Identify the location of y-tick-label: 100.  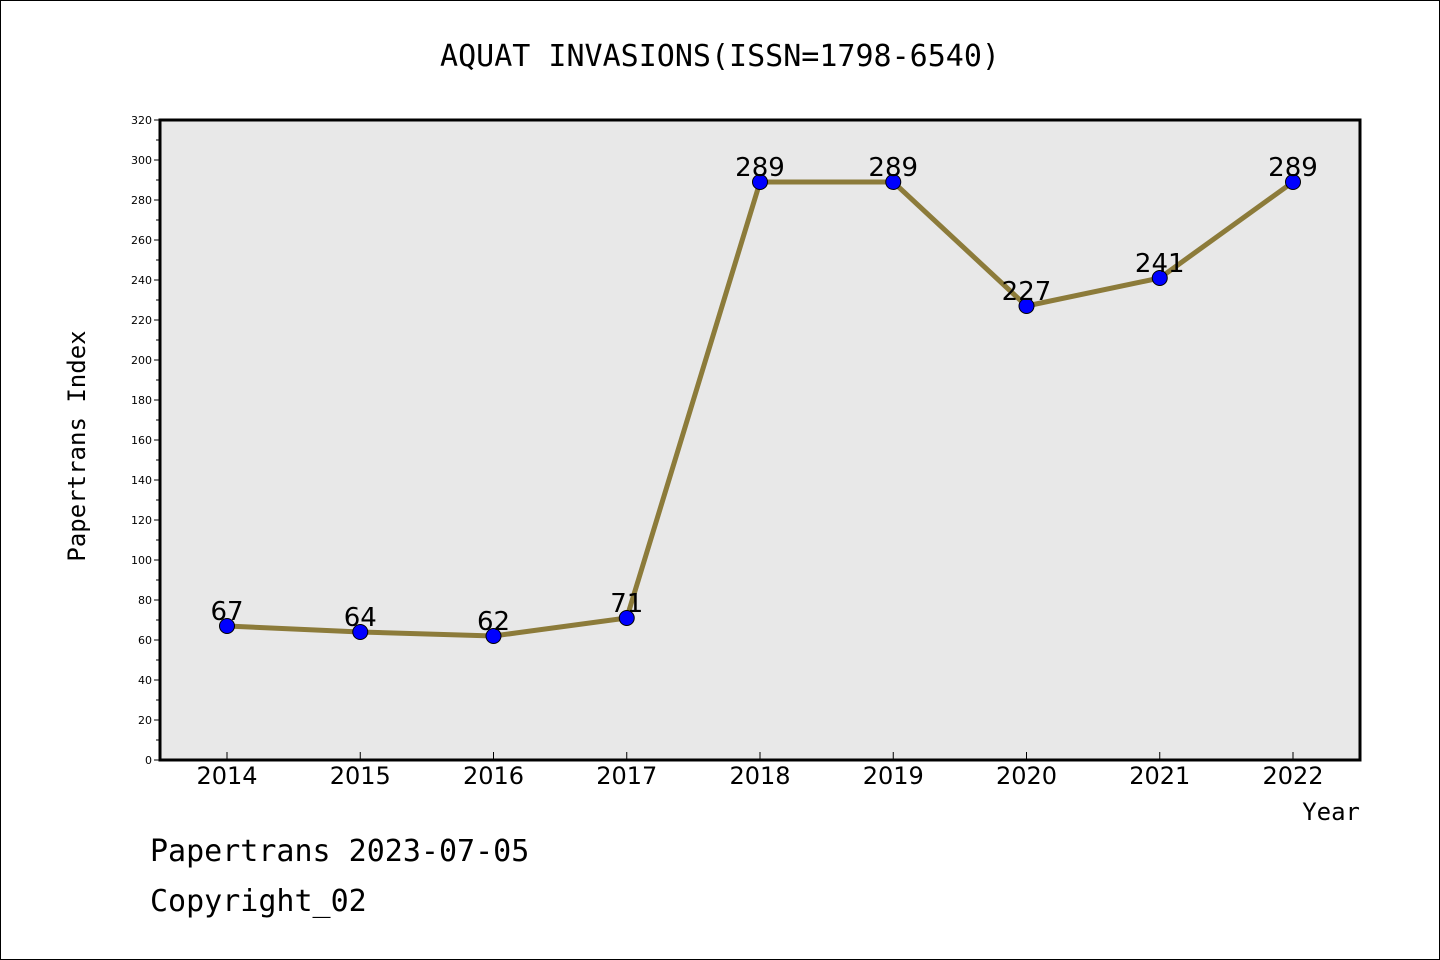
(141, 560).